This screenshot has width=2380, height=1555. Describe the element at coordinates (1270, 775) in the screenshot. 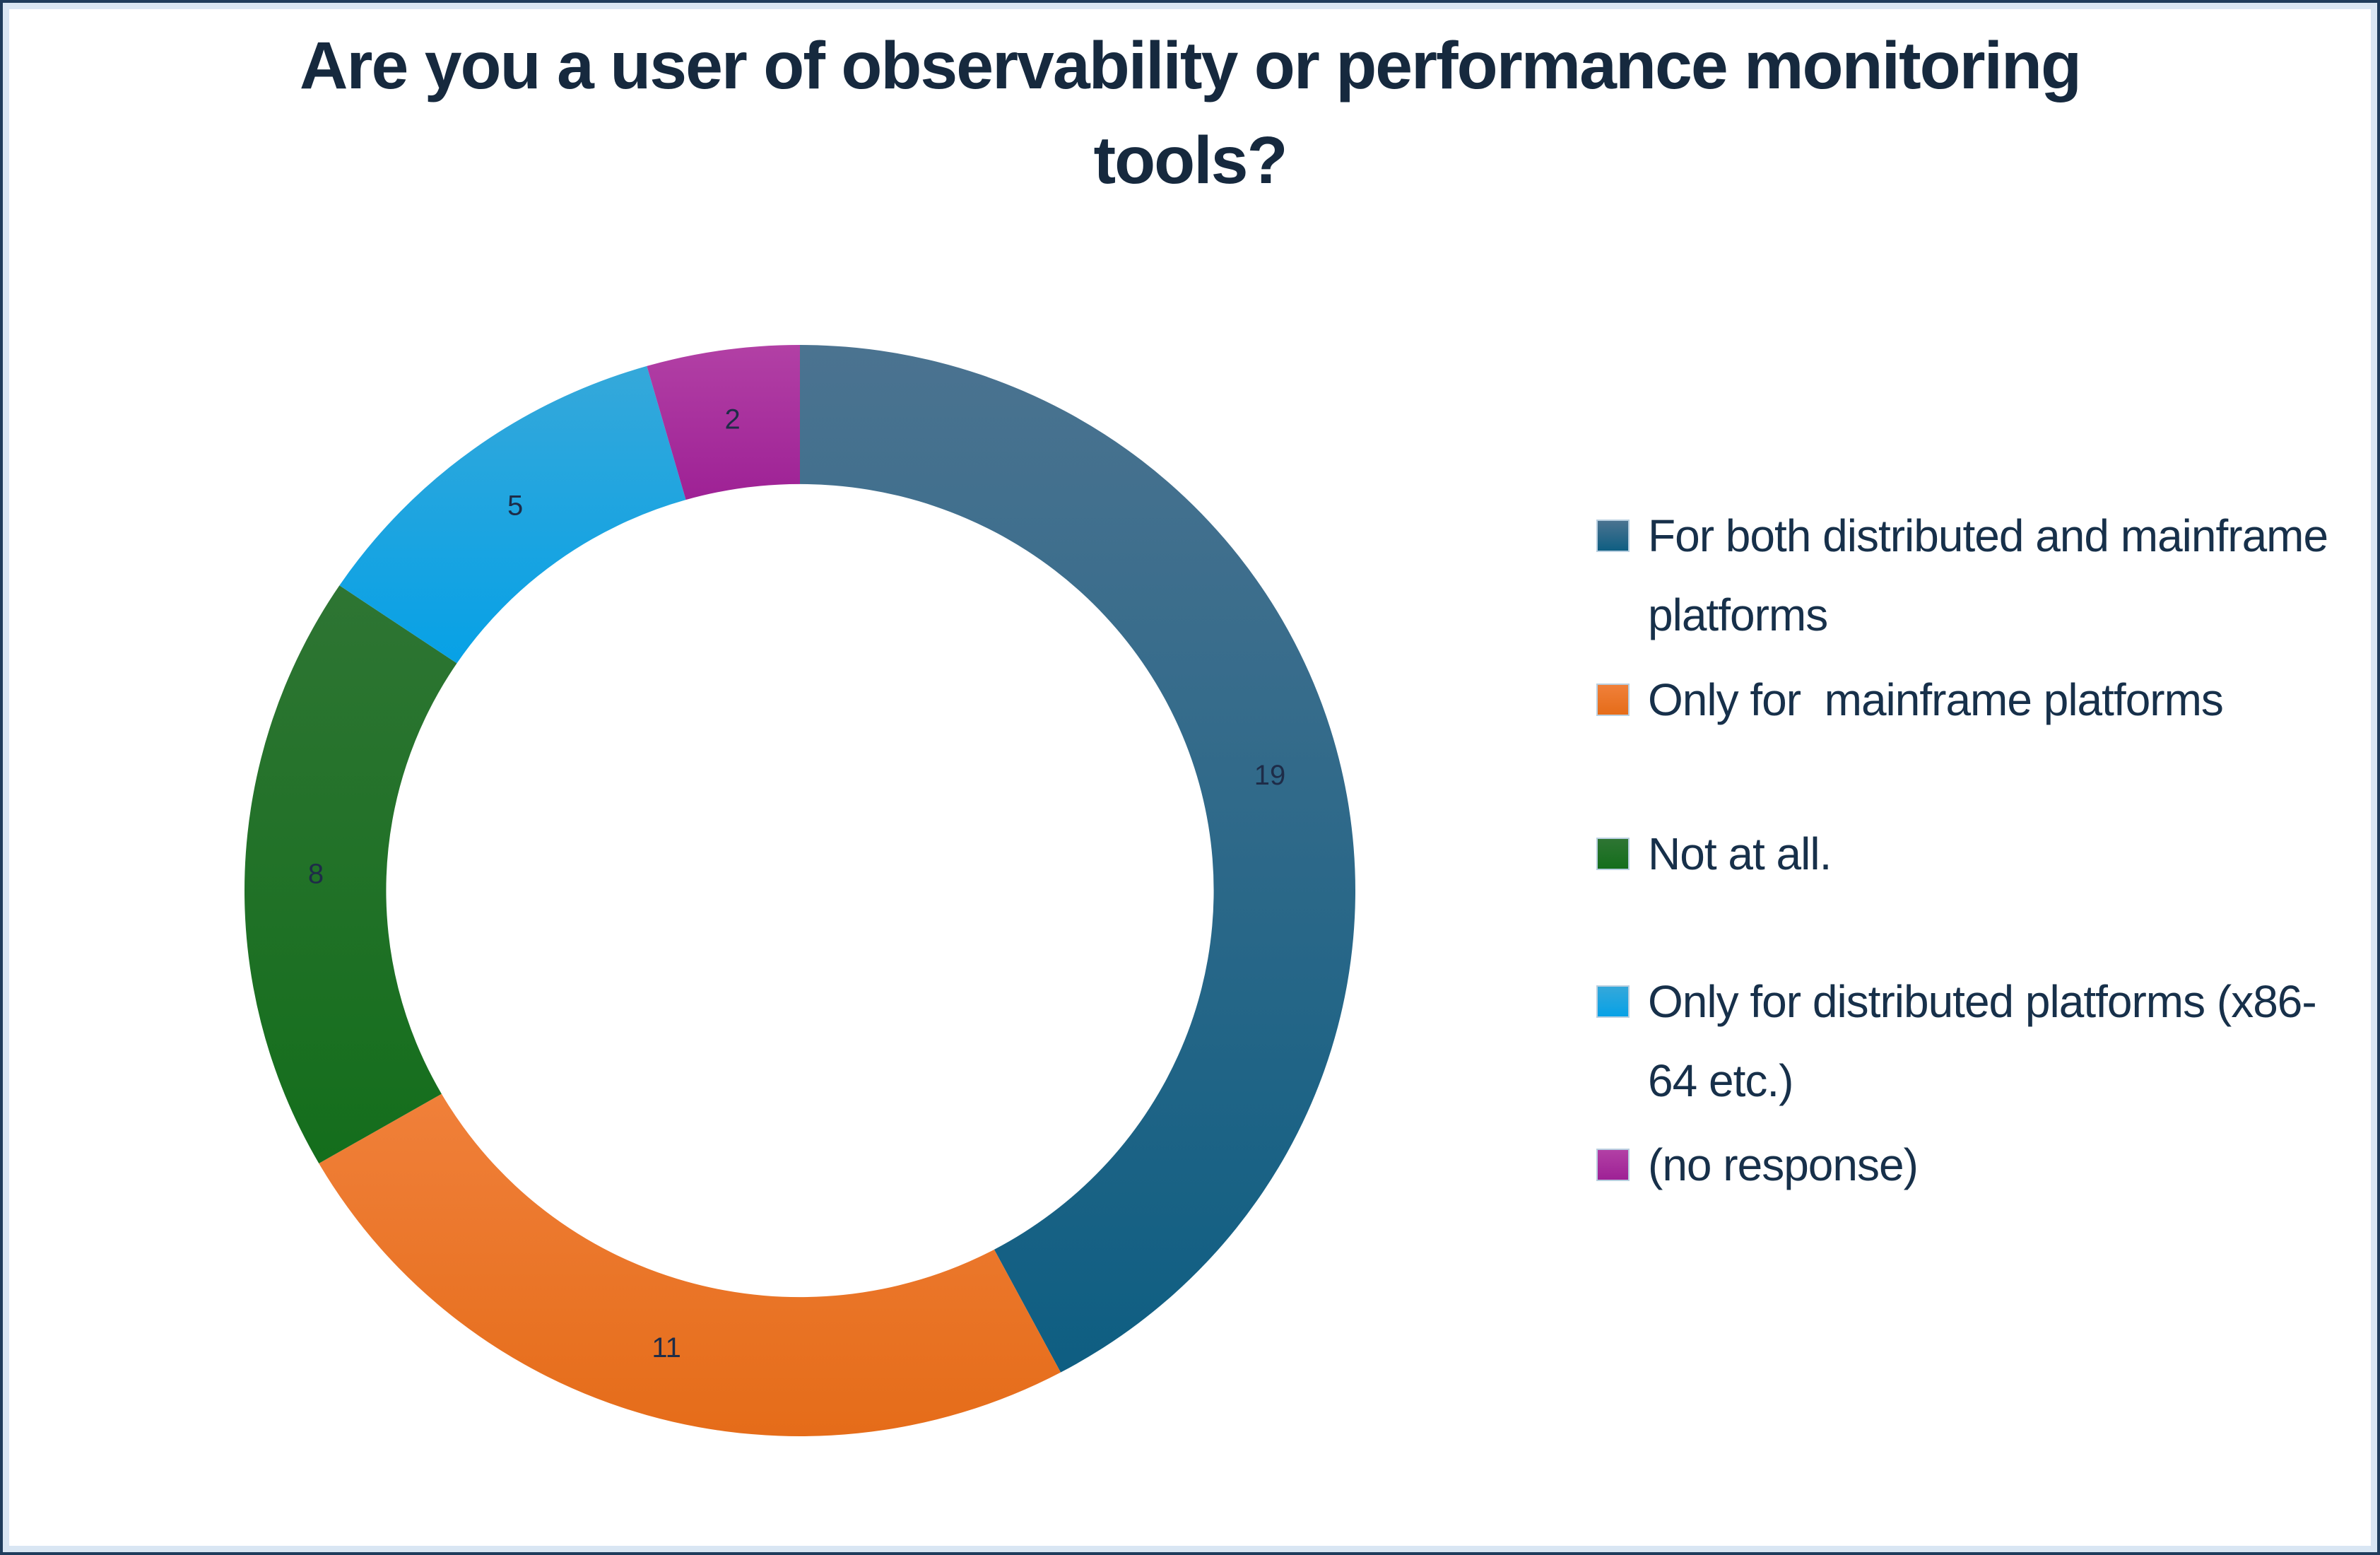

I see `slice-value-label: 19` at that location.